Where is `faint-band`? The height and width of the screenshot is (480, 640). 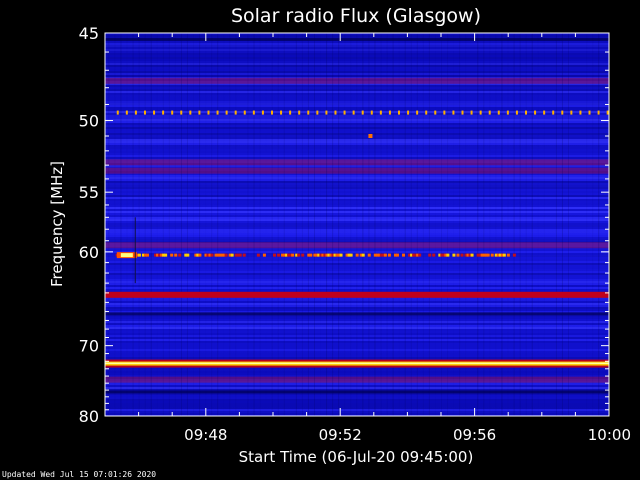
faint-band is located at coordinates (357, 162).